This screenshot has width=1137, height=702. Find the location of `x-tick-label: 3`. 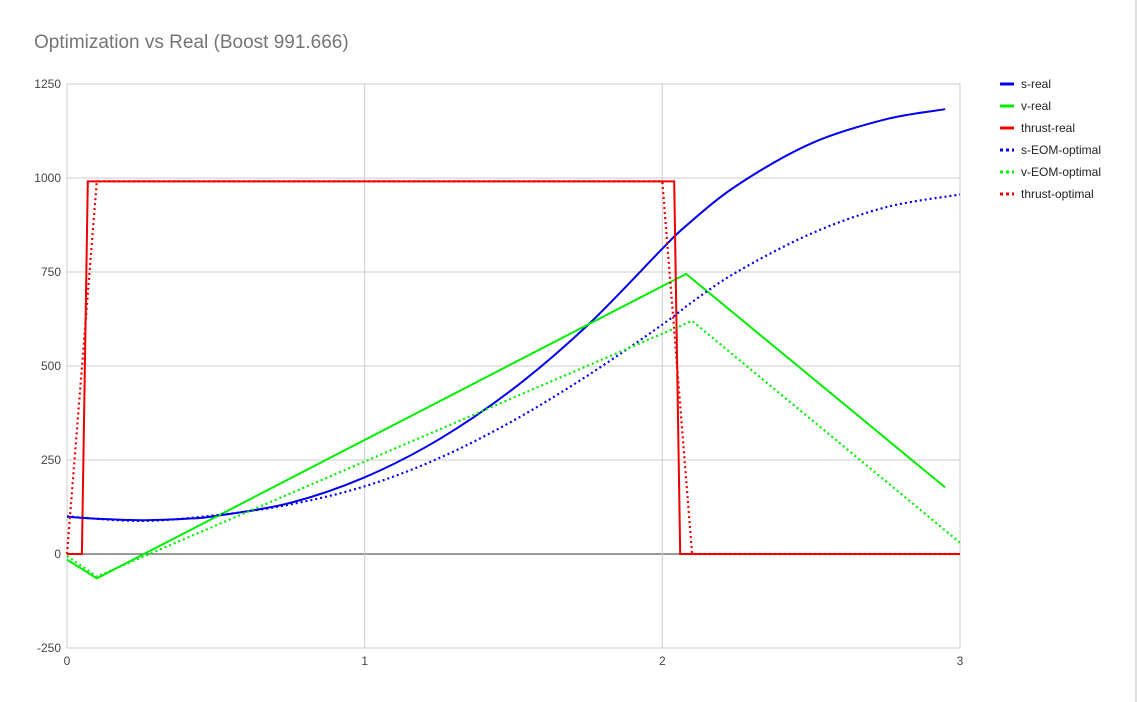

x-tick-label: 3 is located at coordinates (960, 661).